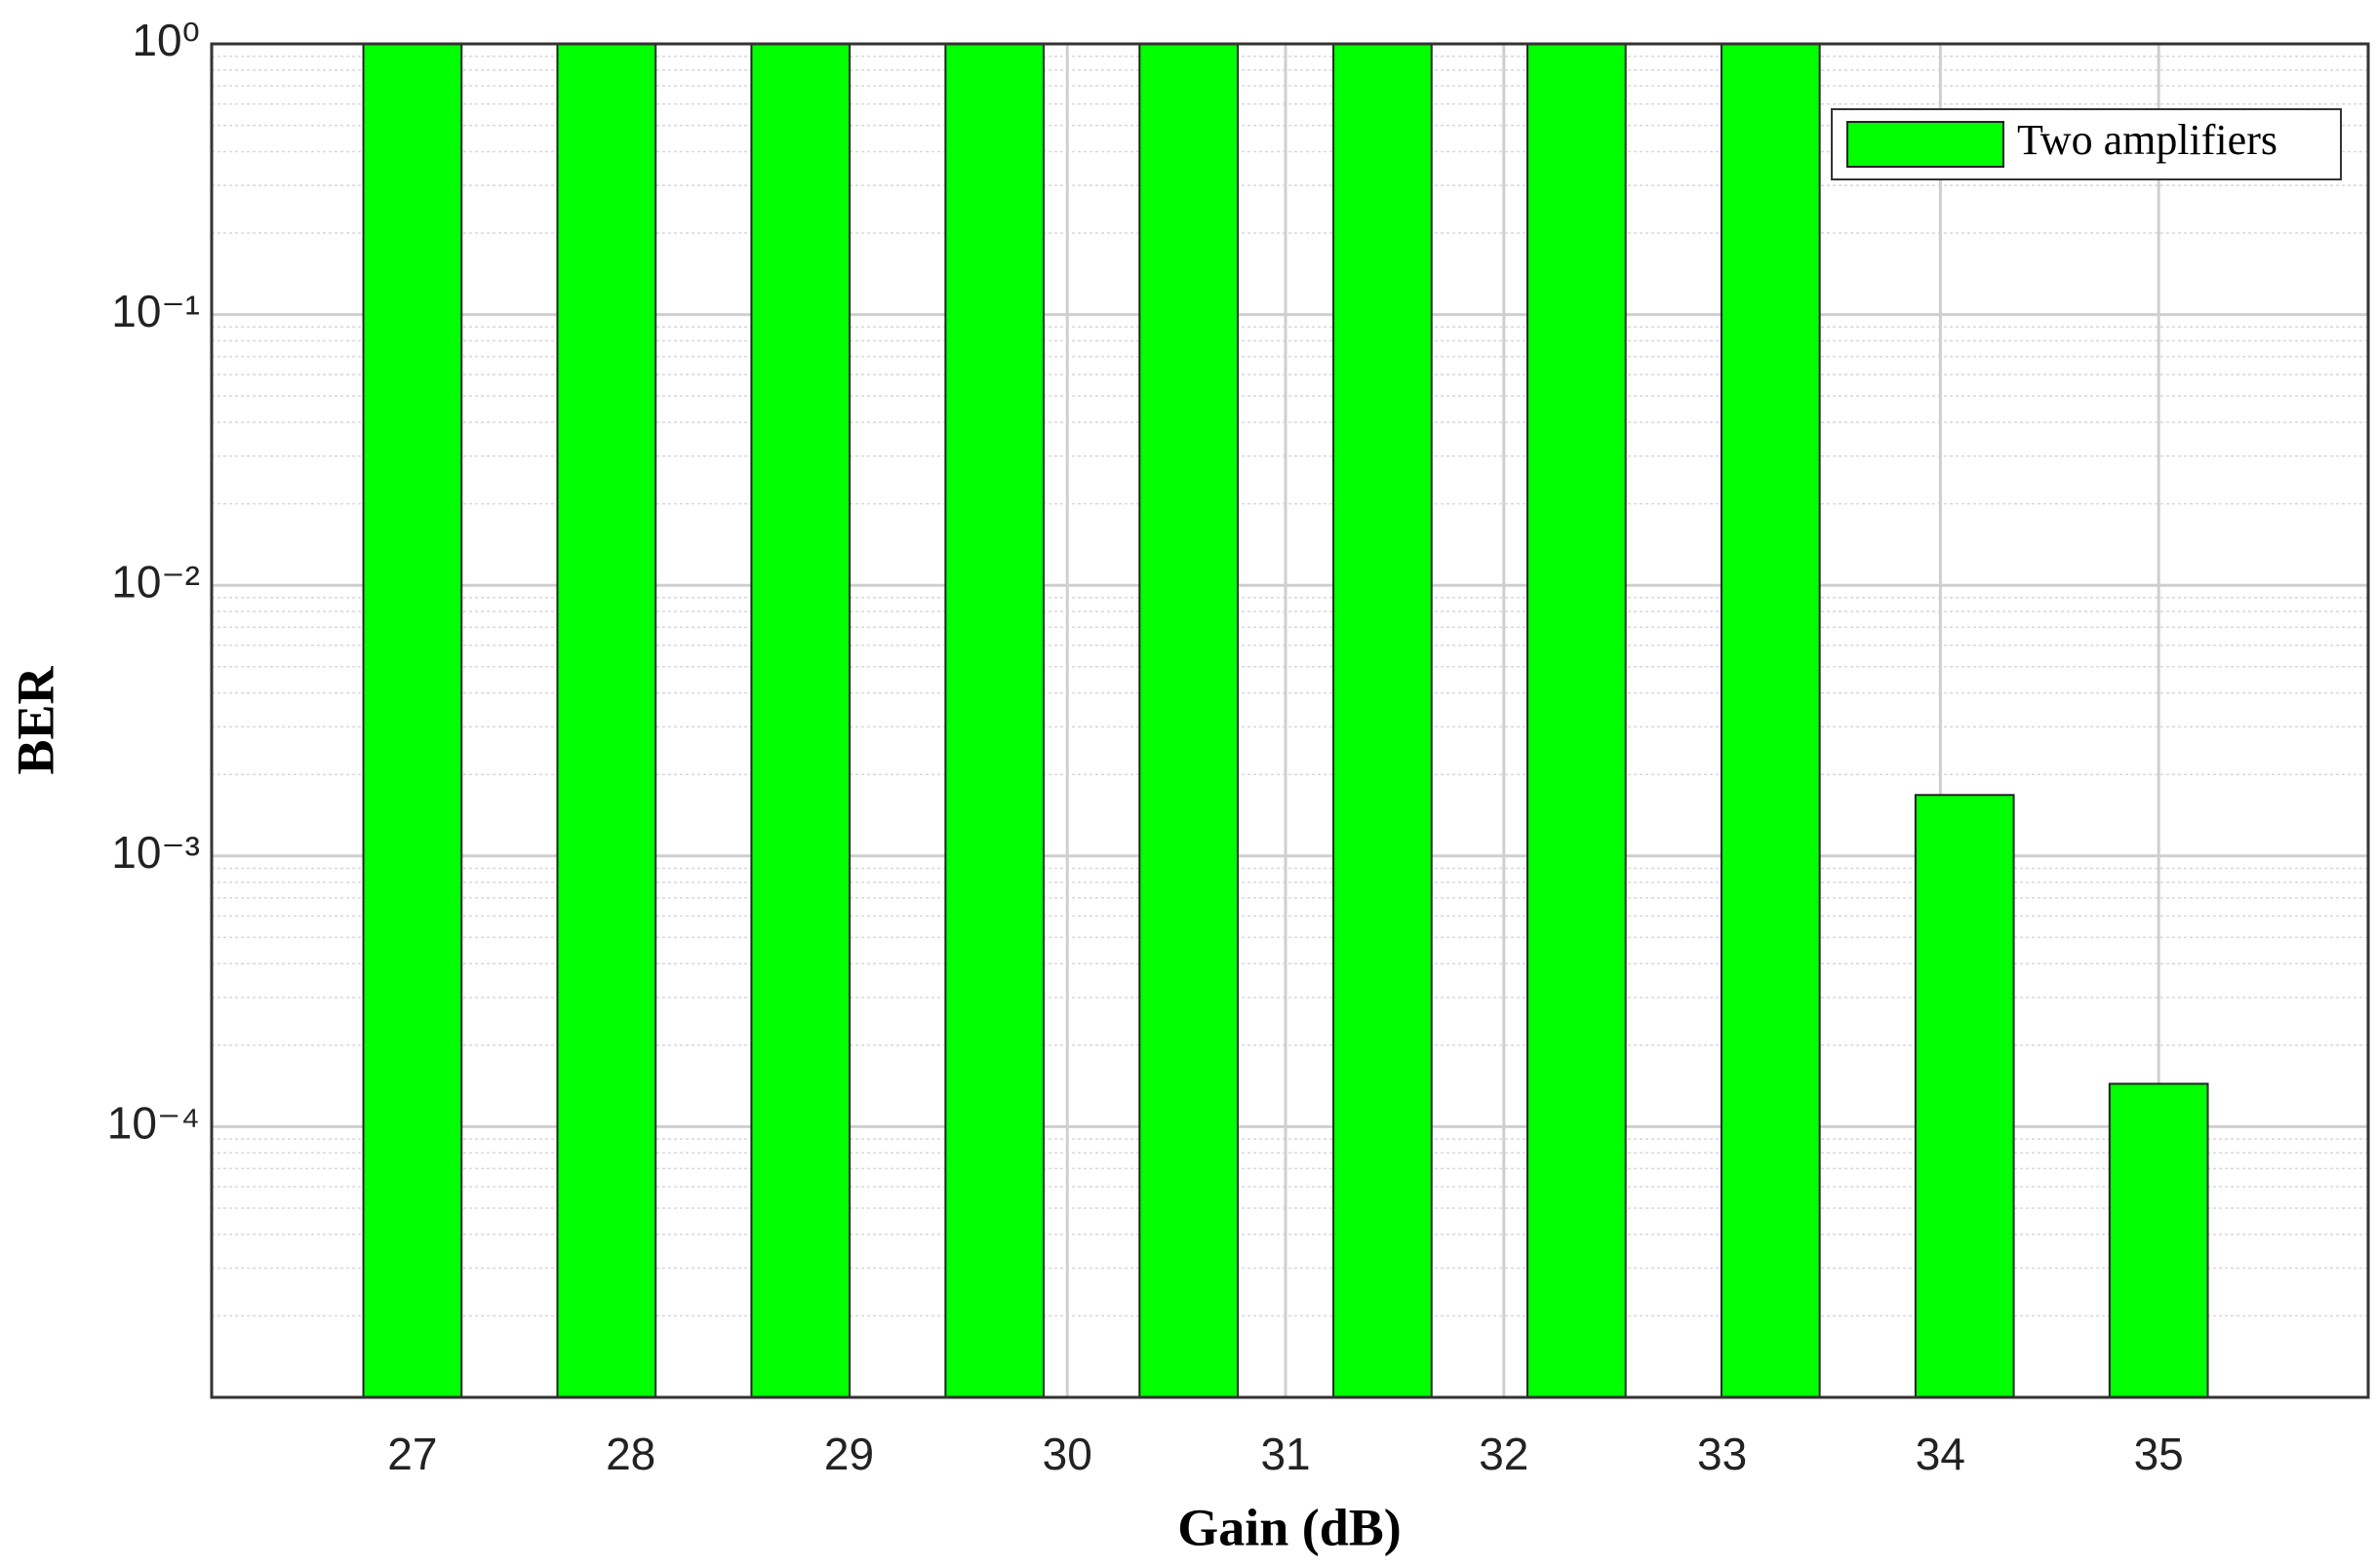 The width and height of the screenshot is (2376, 1568). Describe the element at coordinates (2159, 1454) in the screenshot. I see `x-tick-label: 35` at that location.